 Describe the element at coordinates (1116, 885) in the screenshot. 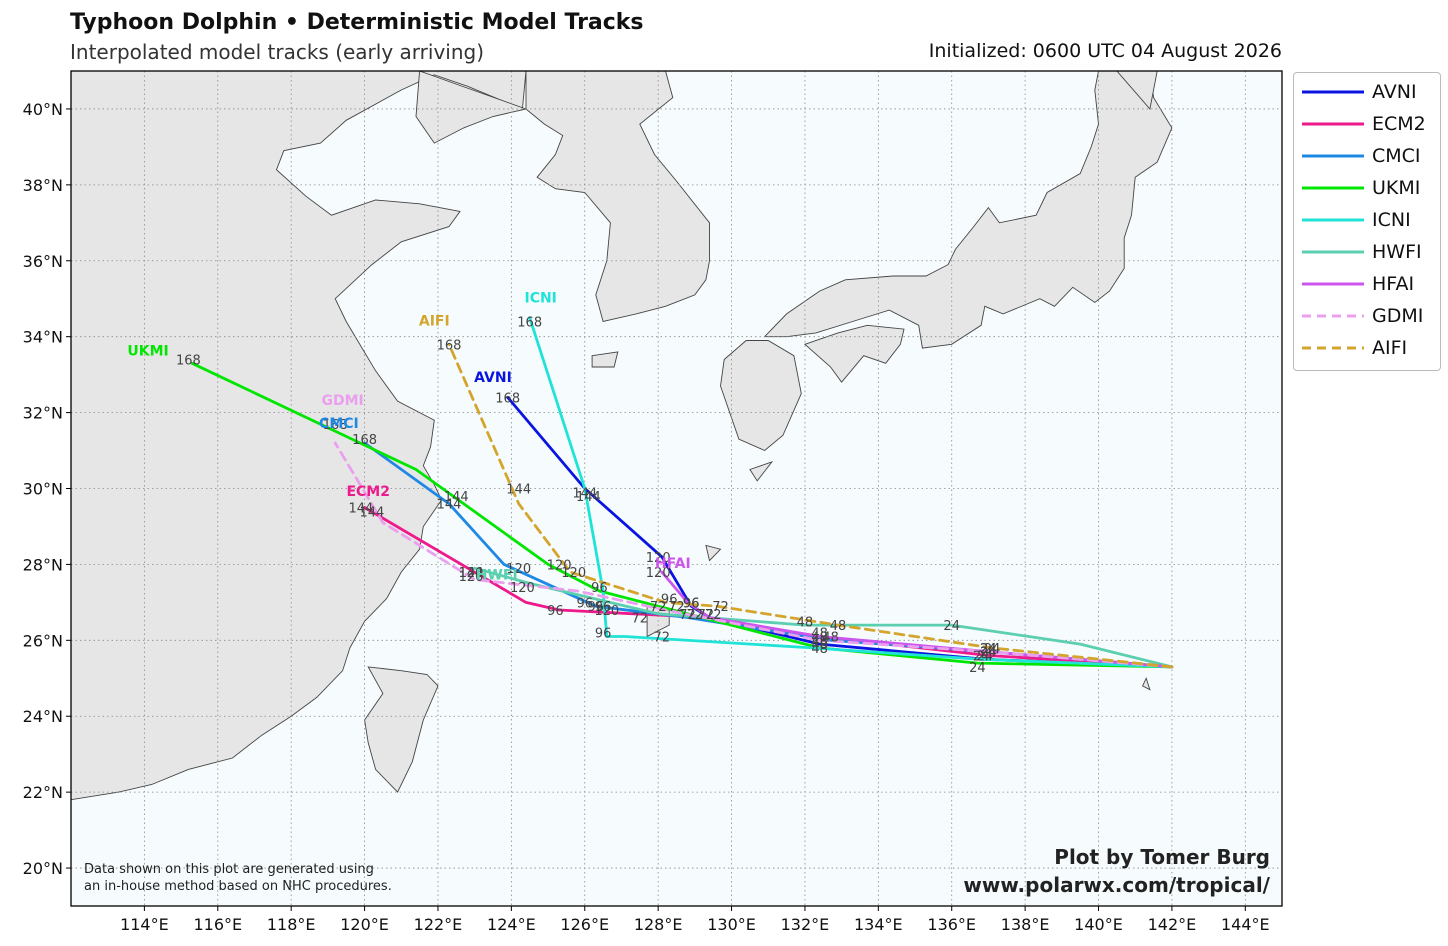

I see `credit-url: www.polarwx.com/tropical/` at that location.